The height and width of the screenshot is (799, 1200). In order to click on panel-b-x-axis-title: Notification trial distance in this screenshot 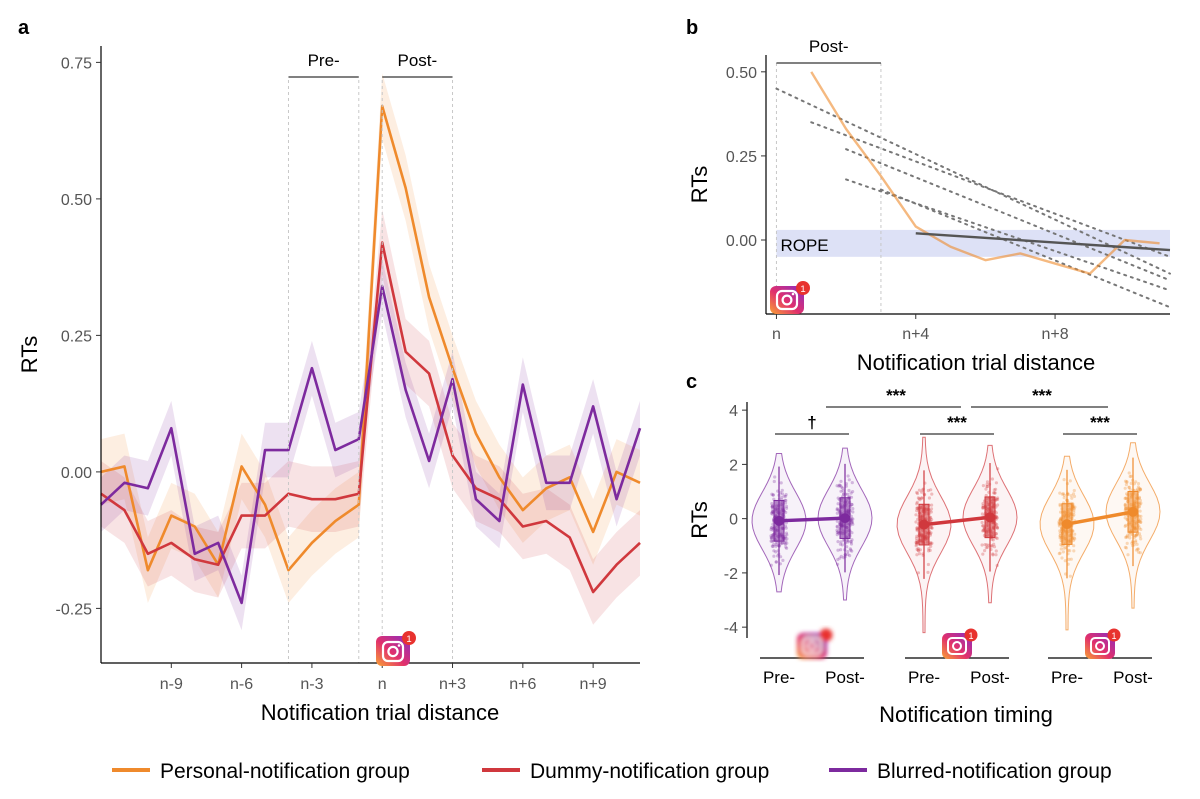, I will do `click(976, 362)`.